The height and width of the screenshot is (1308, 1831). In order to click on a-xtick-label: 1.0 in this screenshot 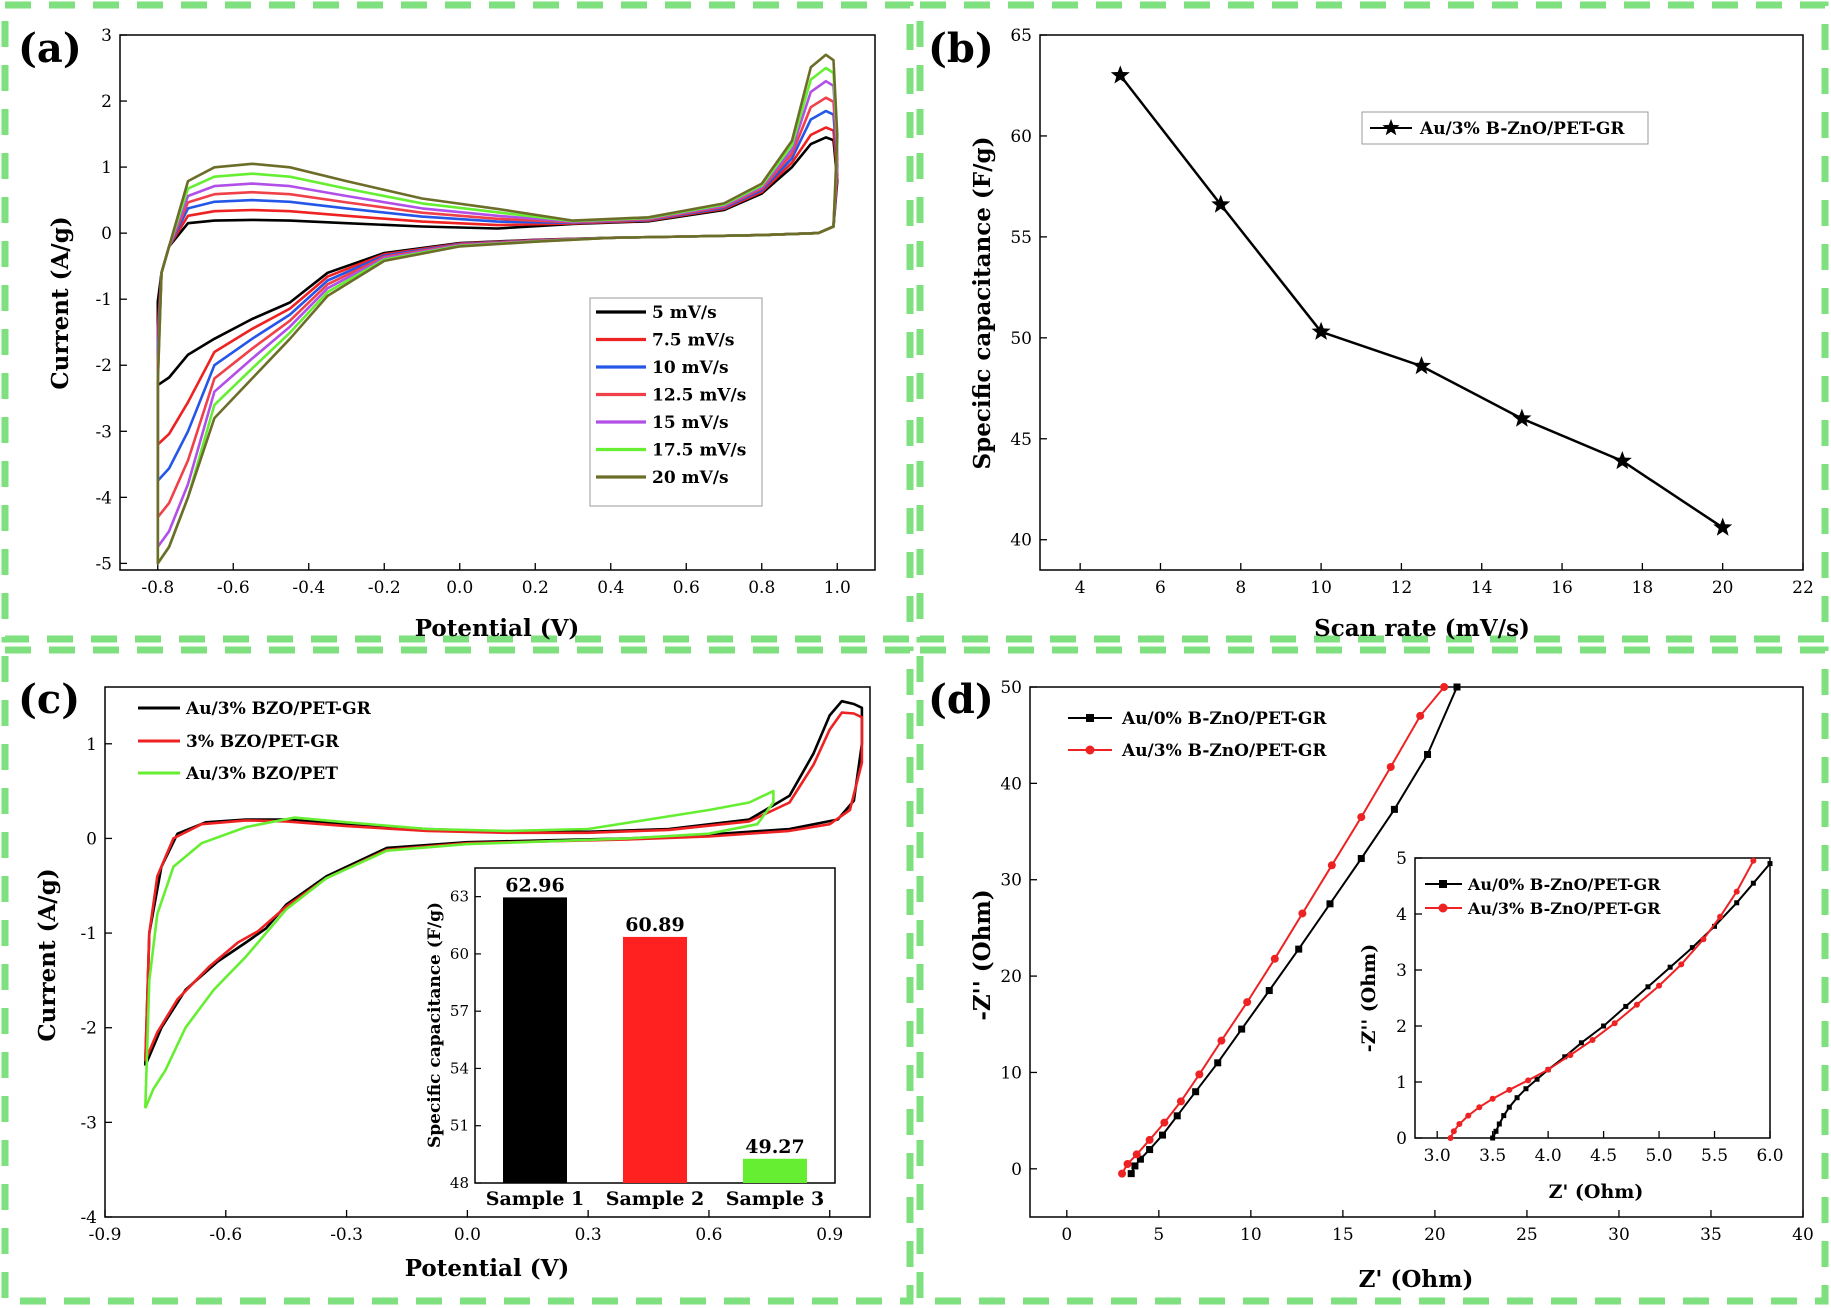, I will do `click(837, 588)`.